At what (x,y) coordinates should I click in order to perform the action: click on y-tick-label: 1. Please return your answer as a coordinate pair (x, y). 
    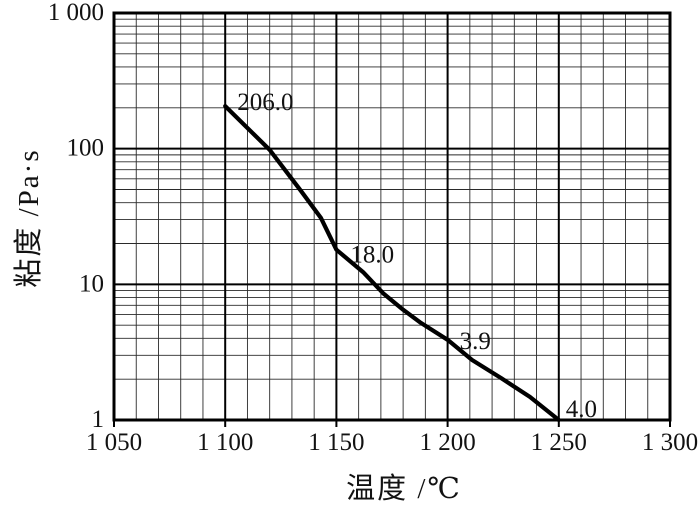
    Looking at the image, I should click on (98, 419).